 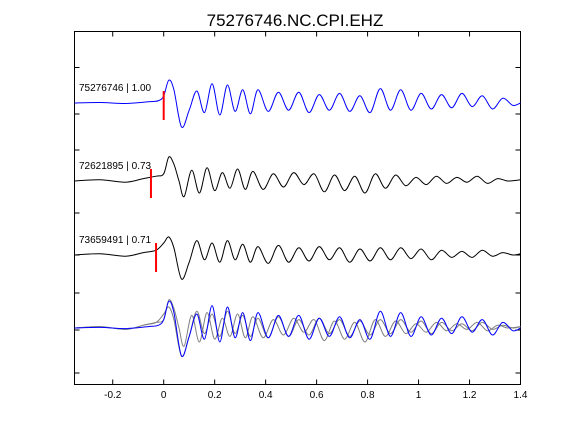 What do you see at coordinates (419, 395) in the screenshot?
I see `x-tick-label: 1` at bounding box center [419, 395].